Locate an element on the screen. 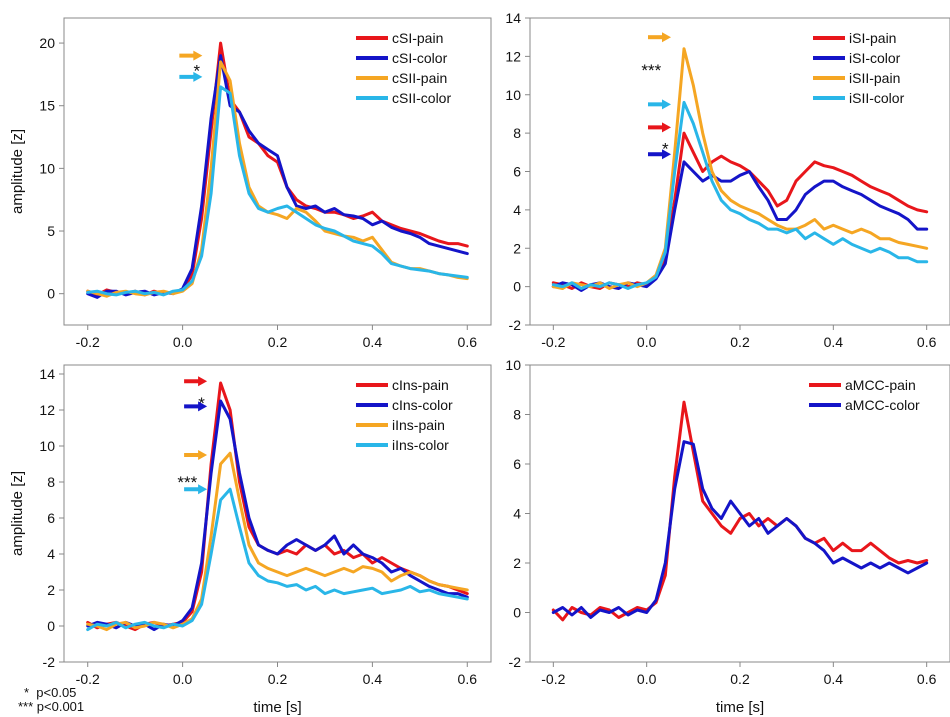  legend-label: cSII-pain is located at coordinates (419, 78).